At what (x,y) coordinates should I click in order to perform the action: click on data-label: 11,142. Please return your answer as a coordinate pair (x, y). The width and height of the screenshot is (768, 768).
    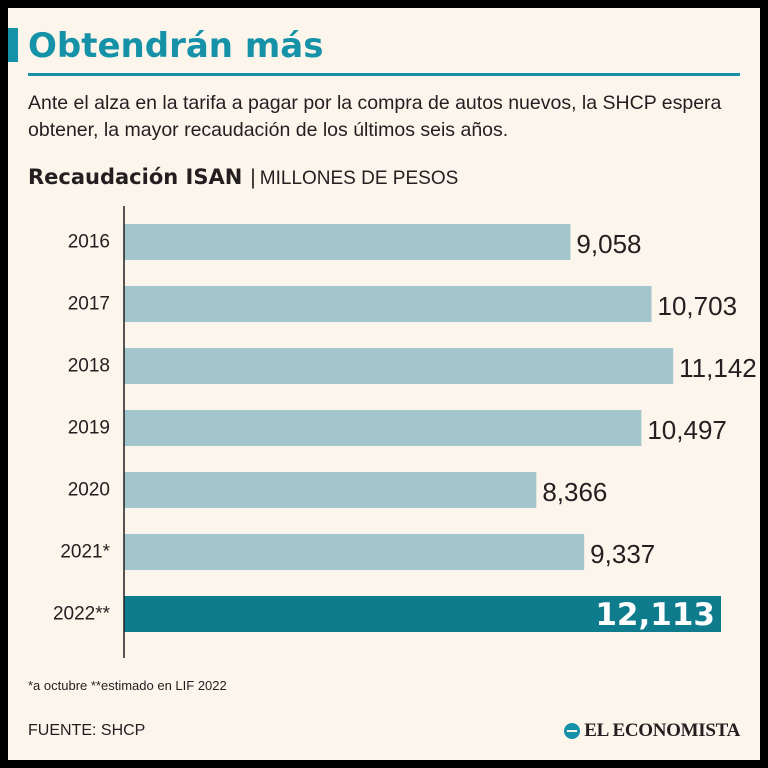
    Looking at the image, I should click on (718, 368).